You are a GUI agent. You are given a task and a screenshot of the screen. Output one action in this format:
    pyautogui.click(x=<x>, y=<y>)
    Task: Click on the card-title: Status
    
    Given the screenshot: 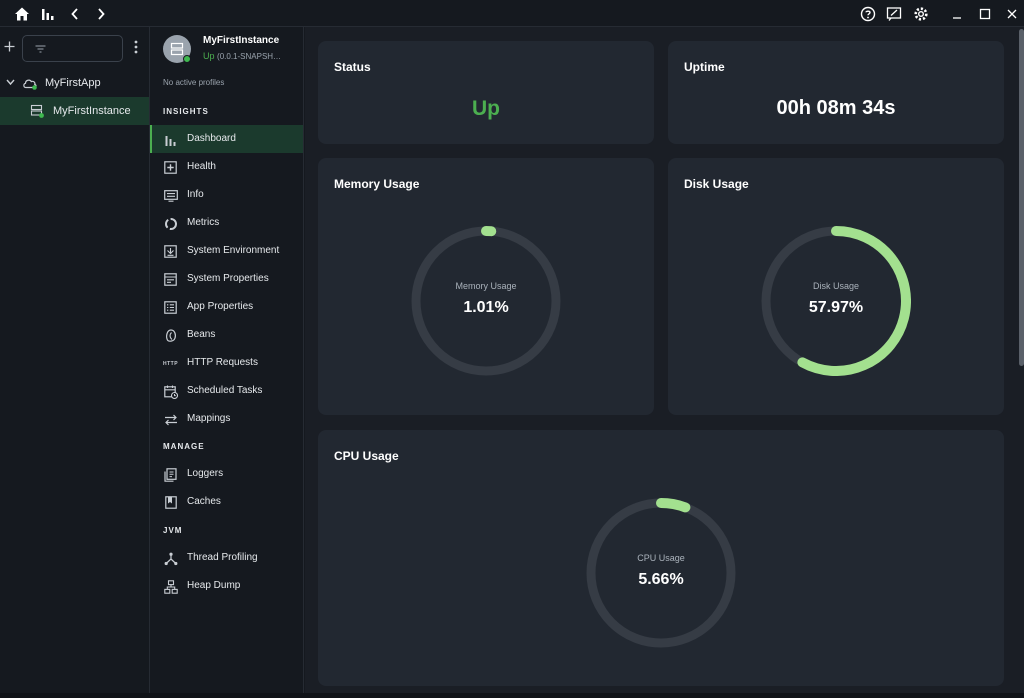 What is the action you would take?
    pyautogui.click(x=352, y=67)
    